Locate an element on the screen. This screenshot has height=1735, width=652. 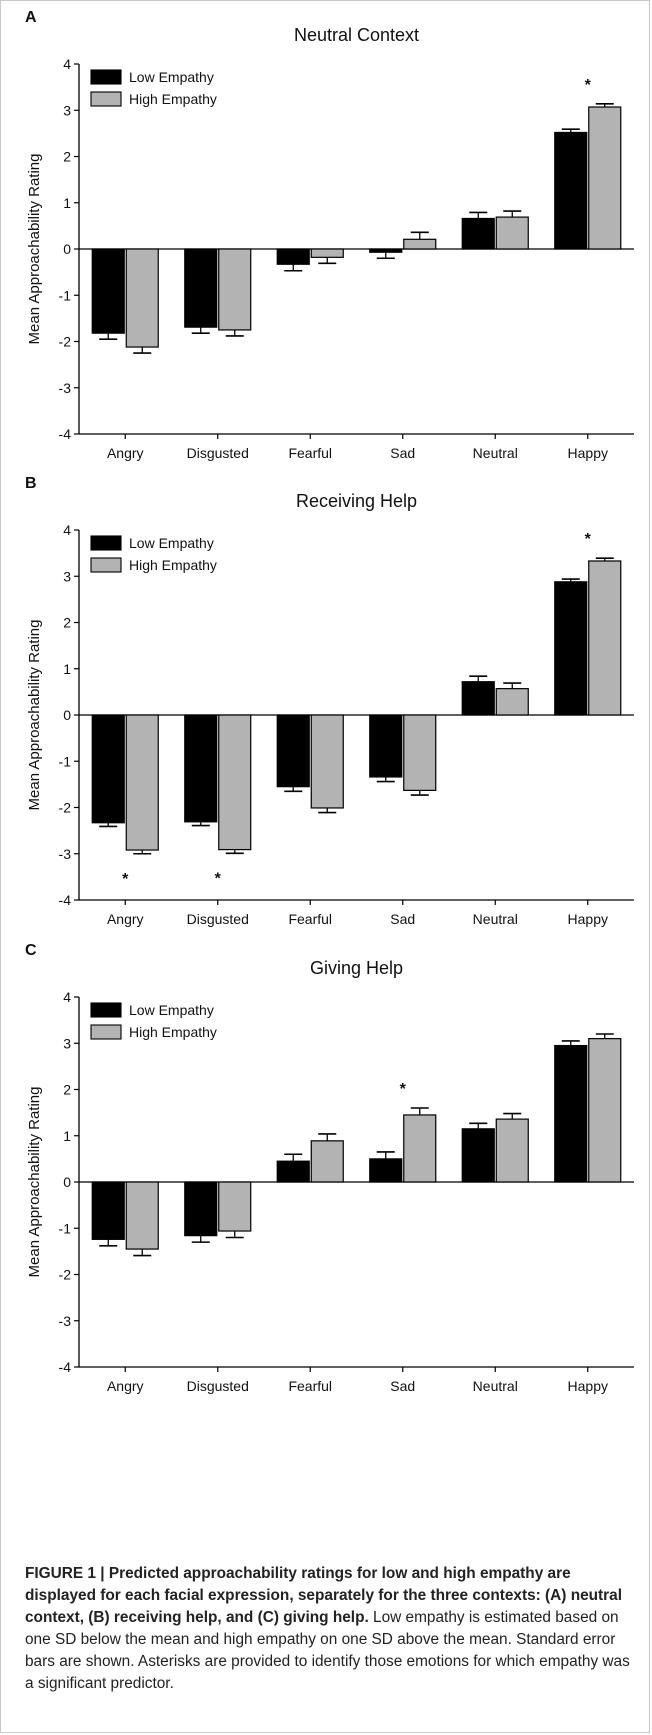
significance-asterisk-angry: * is located at coordinates (125, 879).